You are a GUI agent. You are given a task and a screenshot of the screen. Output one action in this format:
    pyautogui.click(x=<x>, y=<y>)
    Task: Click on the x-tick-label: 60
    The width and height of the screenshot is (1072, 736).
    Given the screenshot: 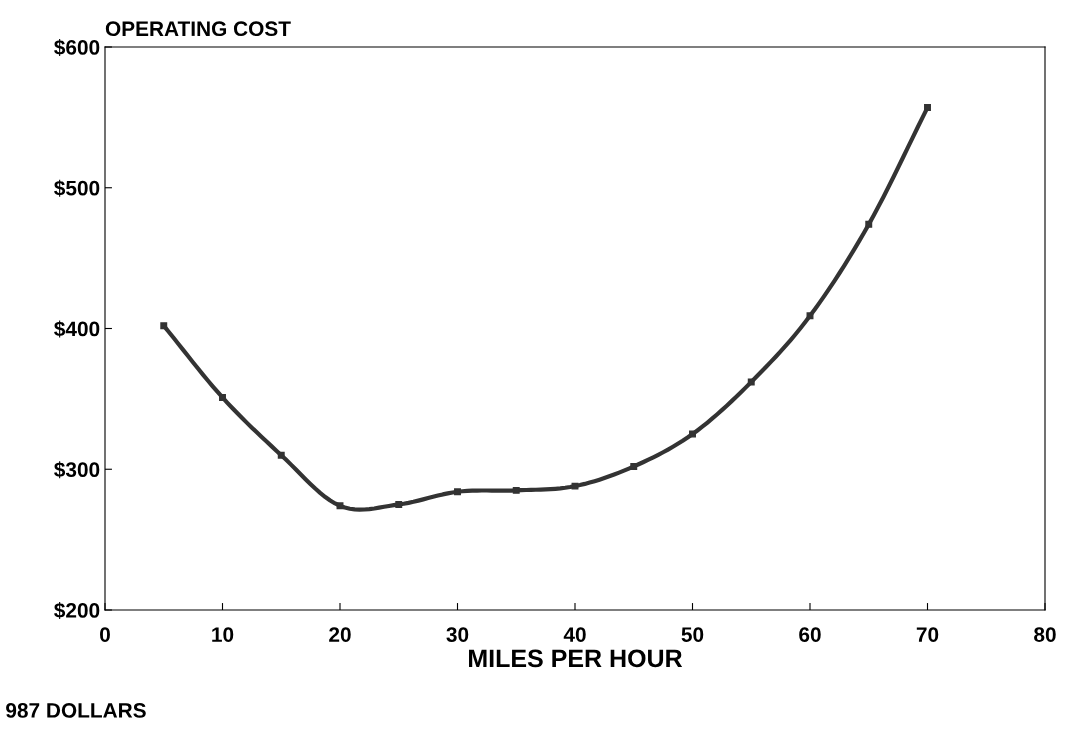 What is the action you would take?
    pyautogui.click(x=810, y=634)
    